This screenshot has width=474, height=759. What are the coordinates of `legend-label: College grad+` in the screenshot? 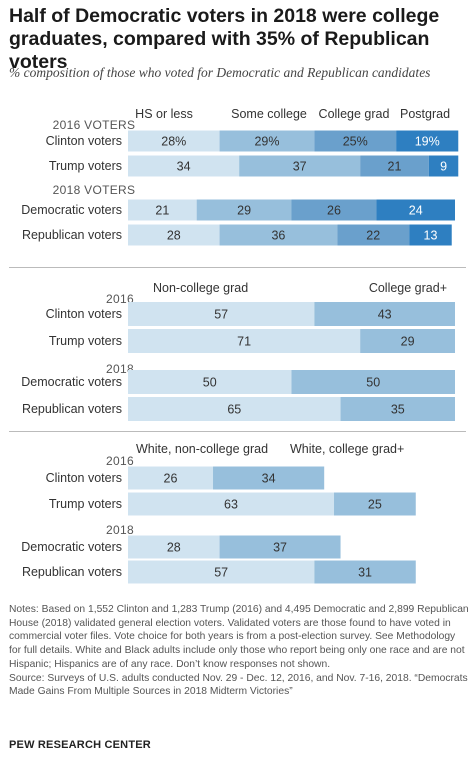 It's located at (408, 288).